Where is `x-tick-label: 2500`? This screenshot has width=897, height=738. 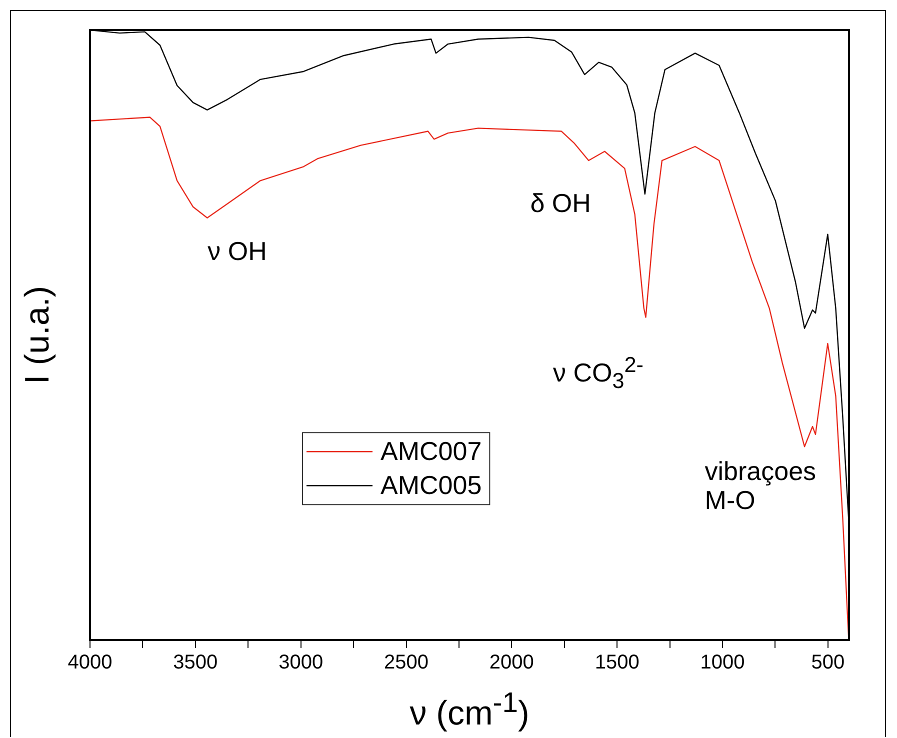
x-tick-label: 2500 is located at coordinates (406, 663).